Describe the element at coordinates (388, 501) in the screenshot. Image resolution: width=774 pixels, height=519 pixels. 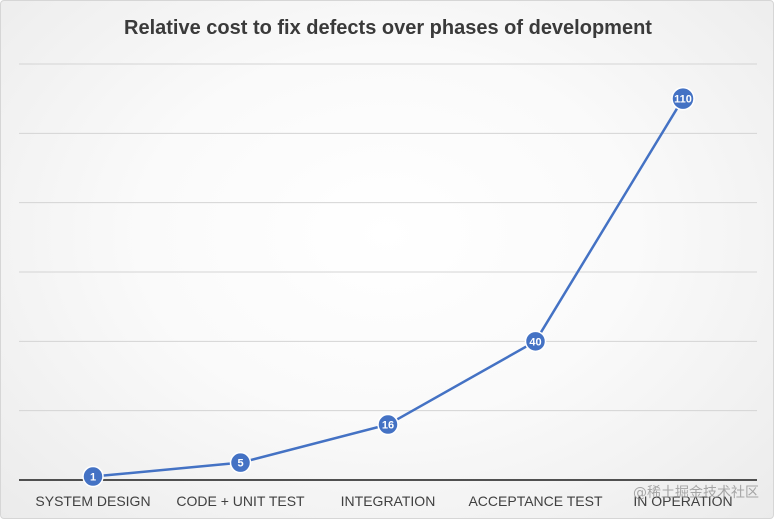
I see `x-tick-label: INTEGRATION` at that location.